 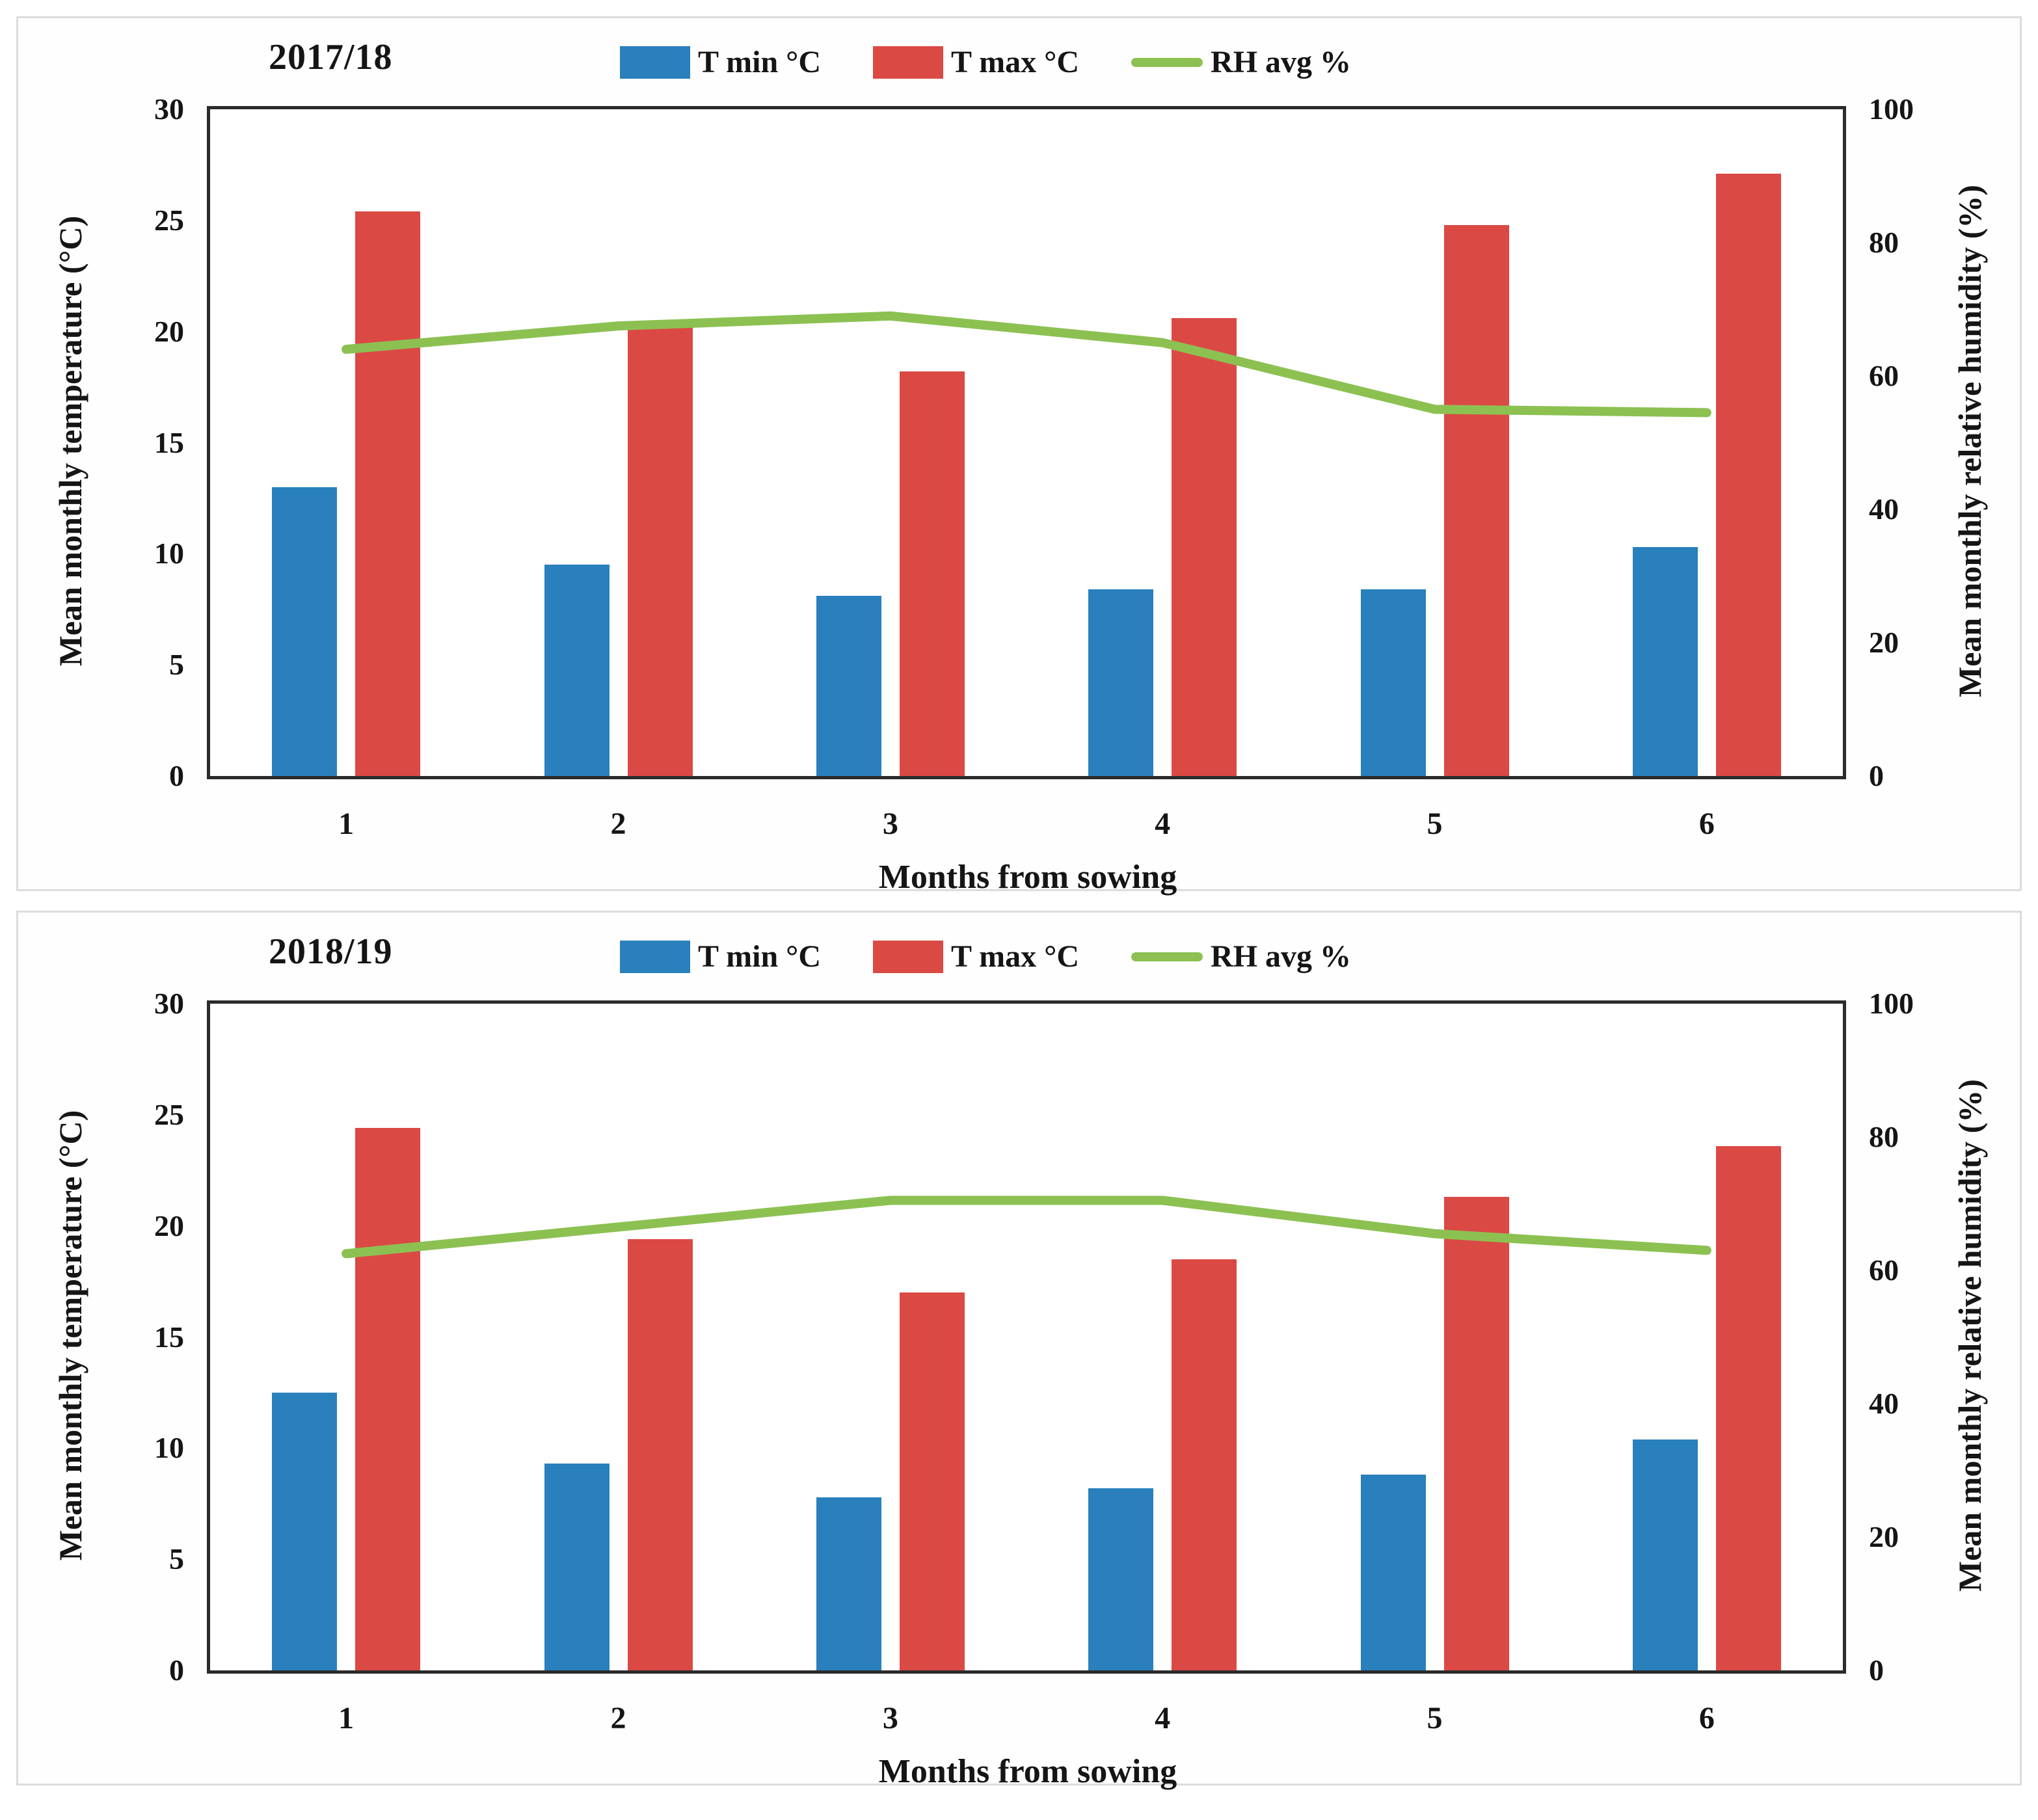 What do you see at coordinates (331, 57) in the screenshot?
I see `chart-title: 2017/18` at bounding box center [331, 57].